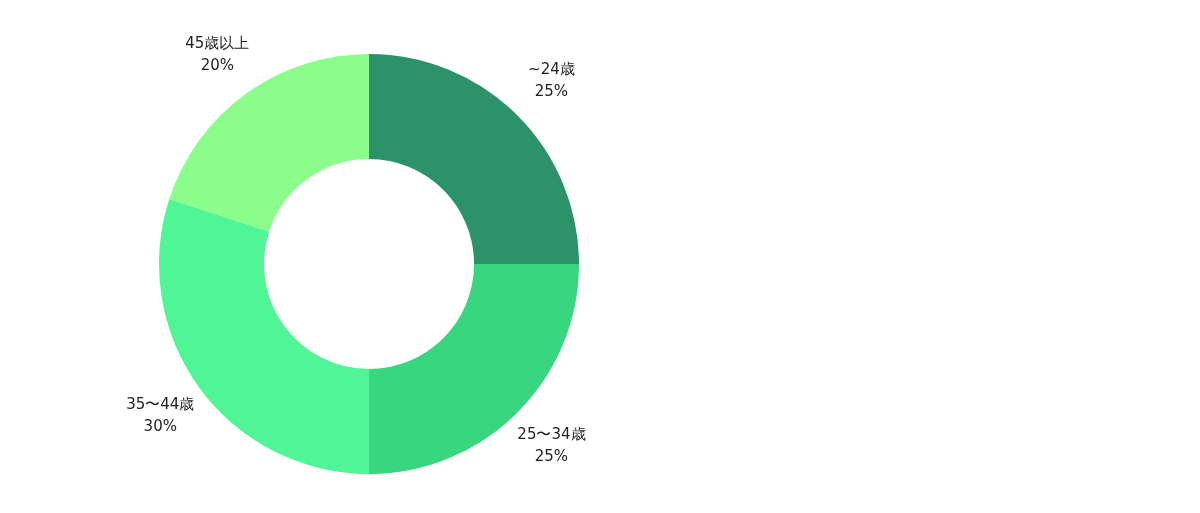  What do you see at coordinates (551, 434) in the screenshot?
I see `slice-label: 25〜34歳` at bounding box center [551, 434].